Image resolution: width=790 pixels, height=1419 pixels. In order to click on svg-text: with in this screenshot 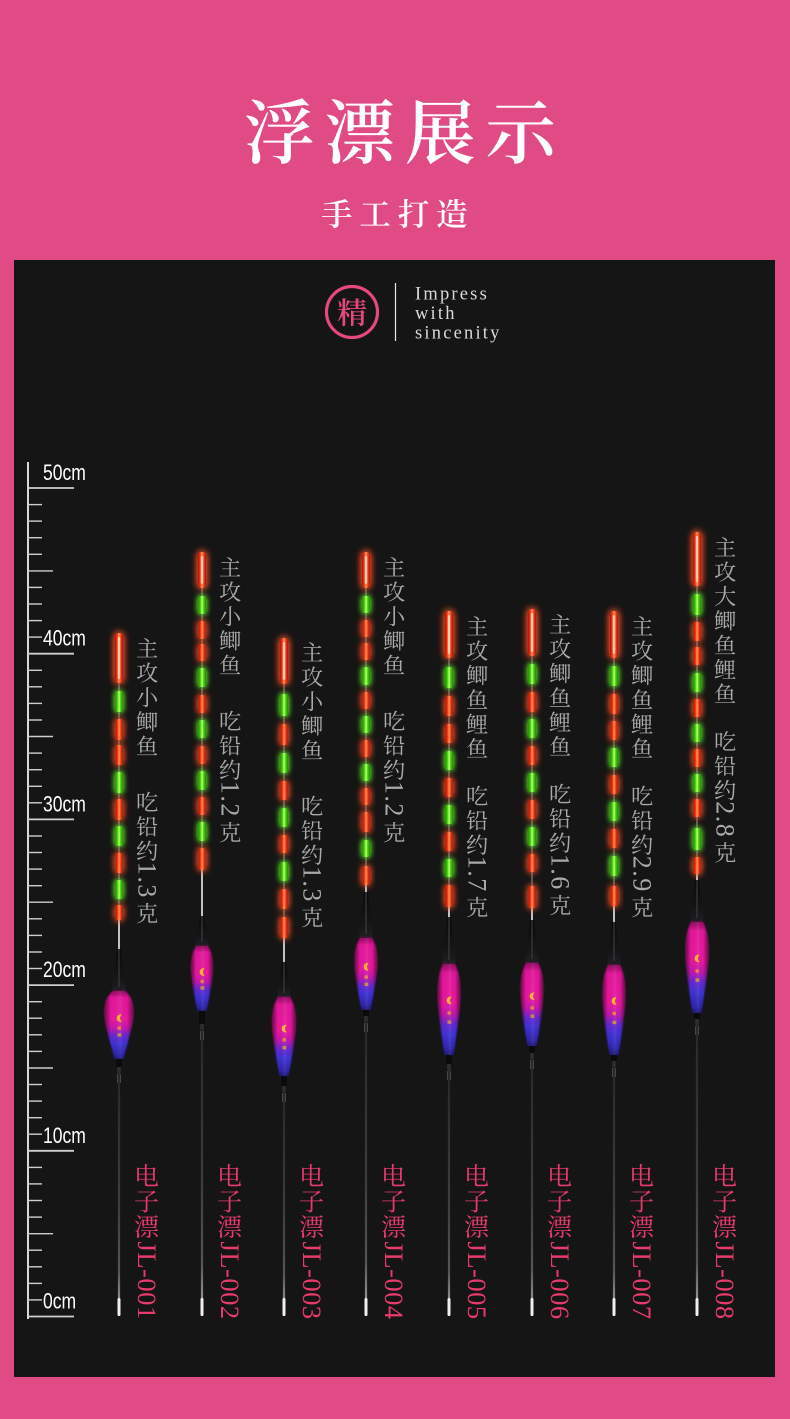, I will do `click(436, 314)`.